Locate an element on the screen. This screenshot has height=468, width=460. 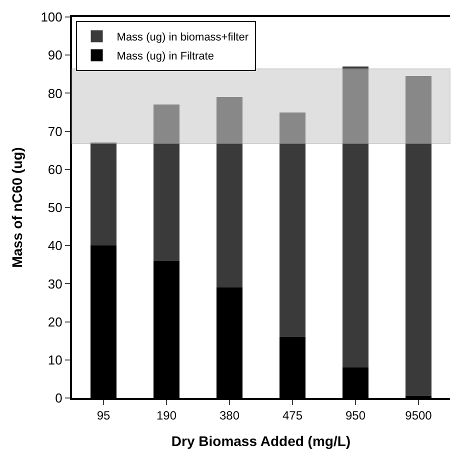
x-tick-label: 950 is located at coordinates (355, 415).